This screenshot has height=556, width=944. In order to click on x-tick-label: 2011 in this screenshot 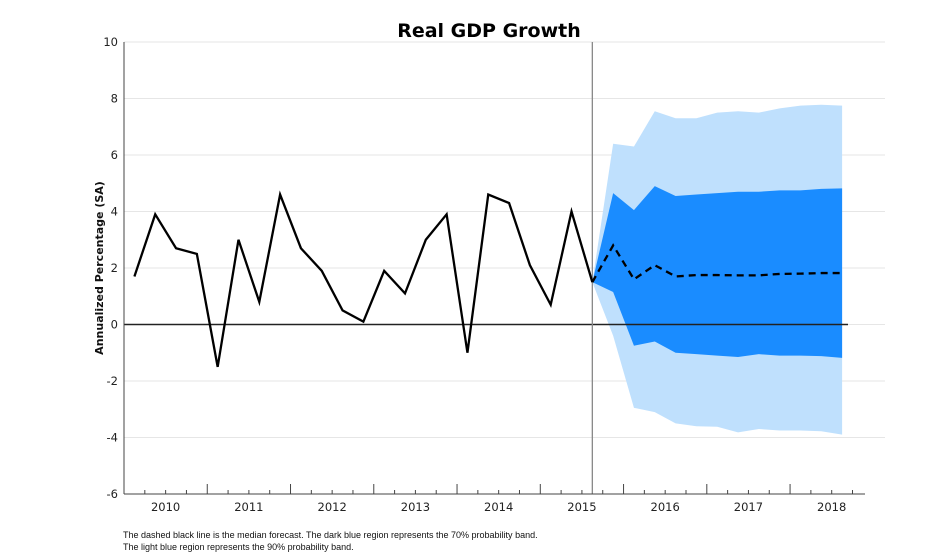, I will do `click(248, 507)`.